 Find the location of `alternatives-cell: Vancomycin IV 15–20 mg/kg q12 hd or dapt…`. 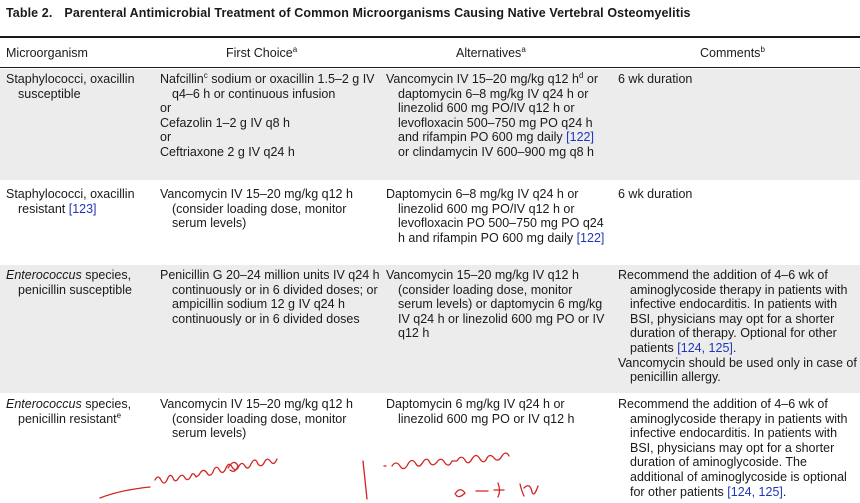

alternatives-cell: Vancomycin IV 15–20 mg/kg q12 hd or dapt… is located at coordinates (492, 114).